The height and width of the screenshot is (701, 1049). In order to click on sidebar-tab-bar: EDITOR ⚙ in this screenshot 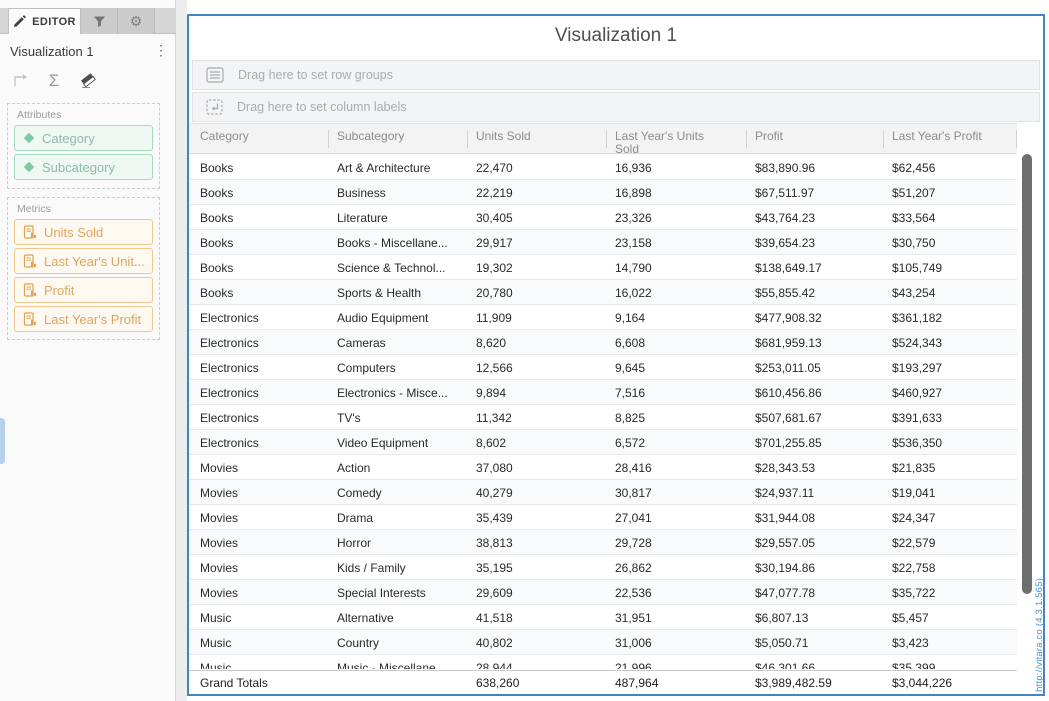, I will do `click(88, 21)`.